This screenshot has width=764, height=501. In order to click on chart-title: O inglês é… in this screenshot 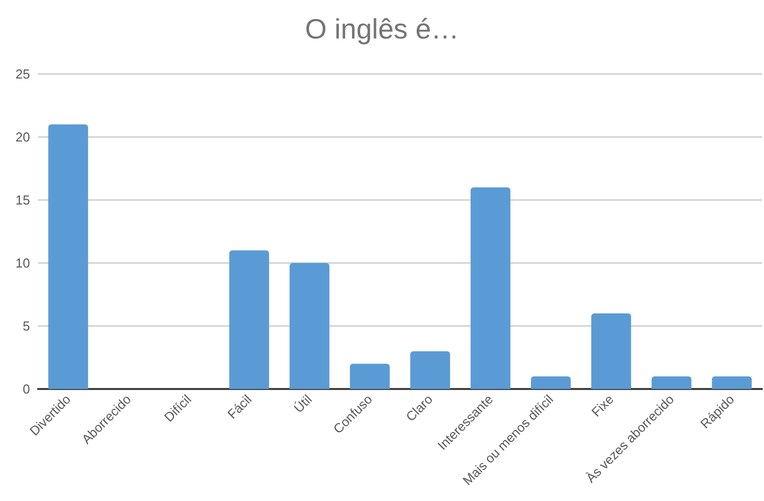, I will do `click(382, 29)`.